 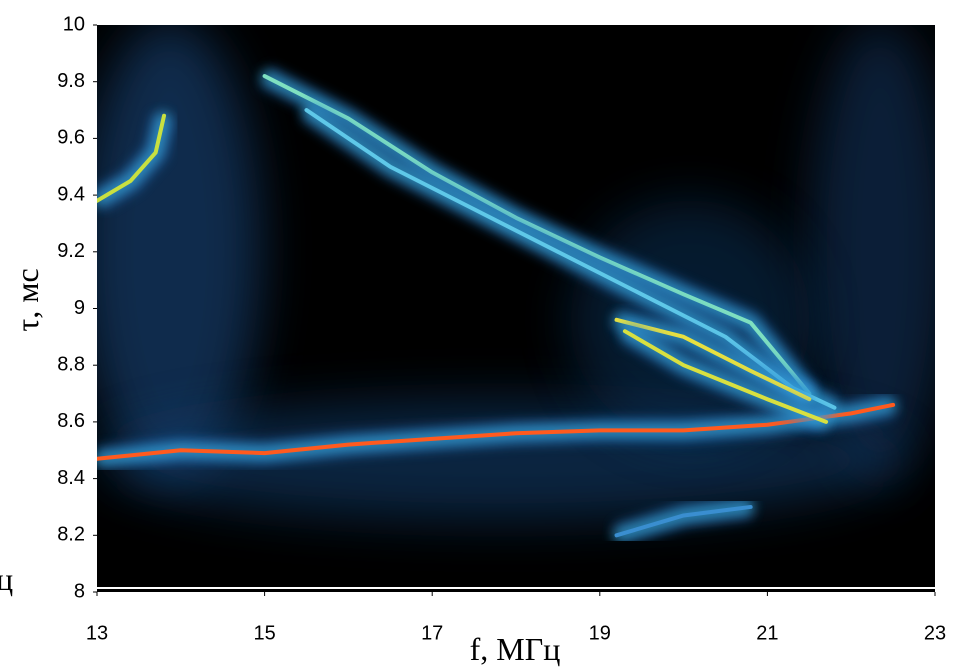 I want to click on y-tick-label: 9, so click(x=79, y=308).